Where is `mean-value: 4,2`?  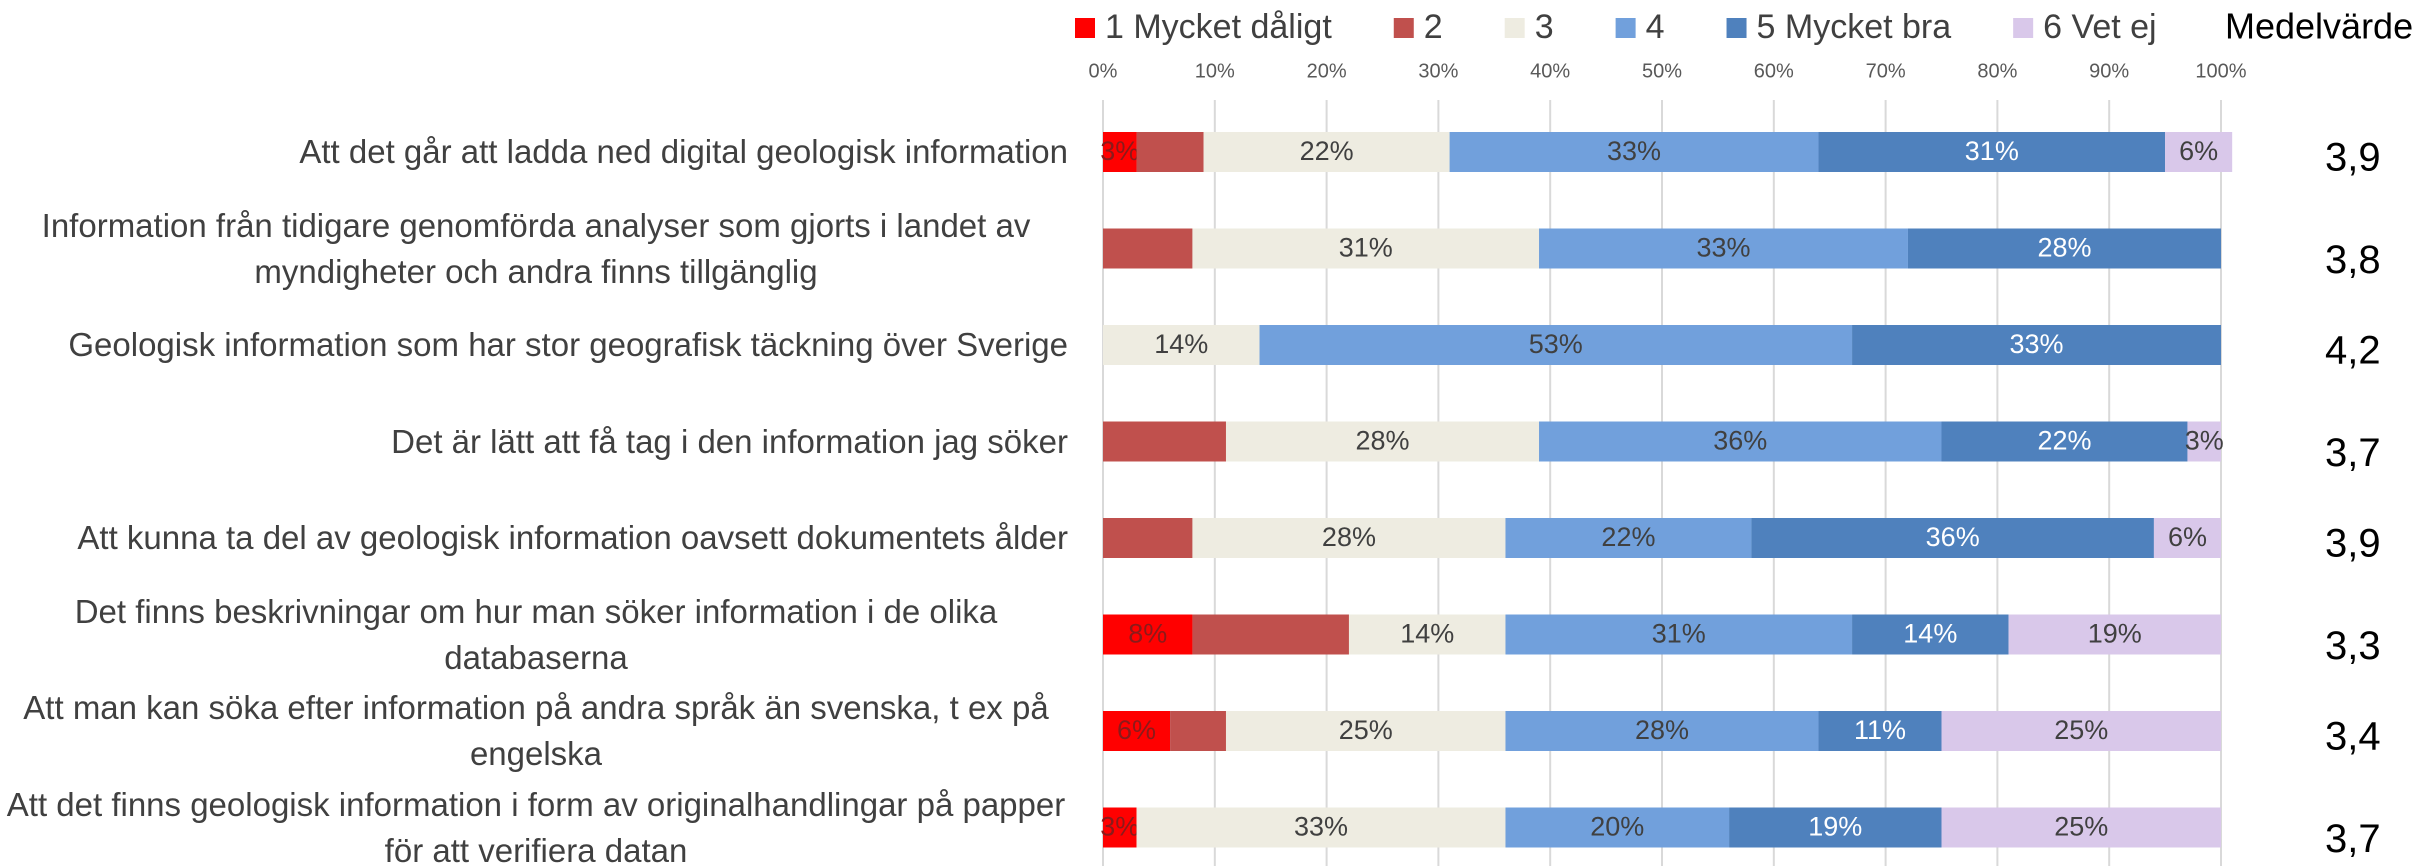 mean-value: 4,2 is located at coordinates (2353, 351).